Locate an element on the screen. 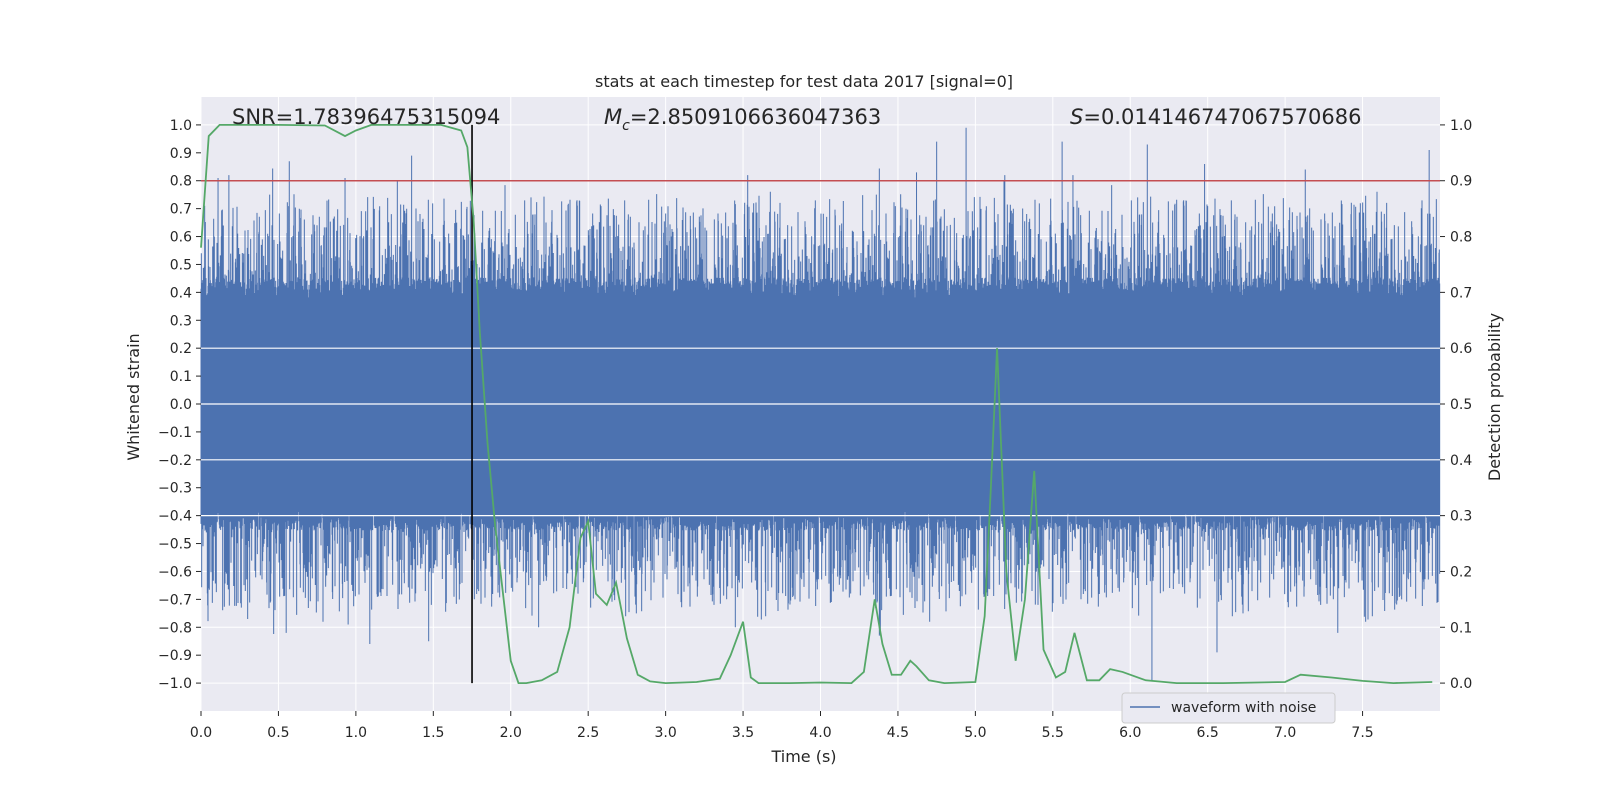  y-left-tick-label: −1.0 is located at coordinates (175, 684).